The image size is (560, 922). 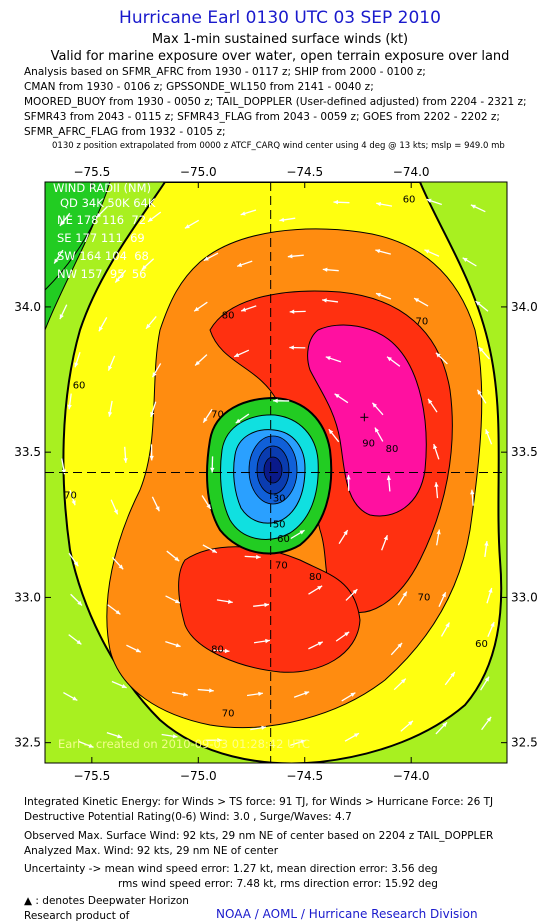 I want to click on x-tick-label-bottom: −75.0, so click(x=198, y=776).